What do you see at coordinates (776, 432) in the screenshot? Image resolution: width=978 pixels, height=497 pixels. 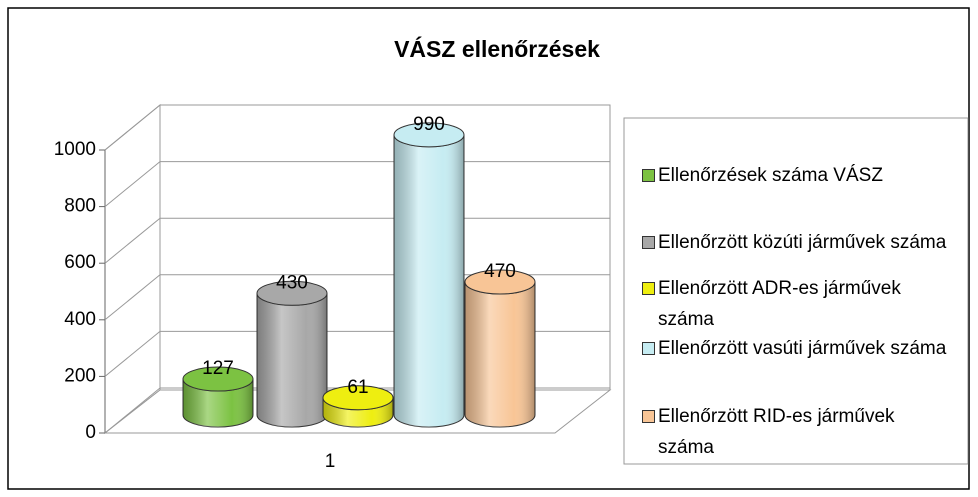 I see `legend-label: Ellenőrzött RID-es járművek száma` at bounding box center [776, 432].